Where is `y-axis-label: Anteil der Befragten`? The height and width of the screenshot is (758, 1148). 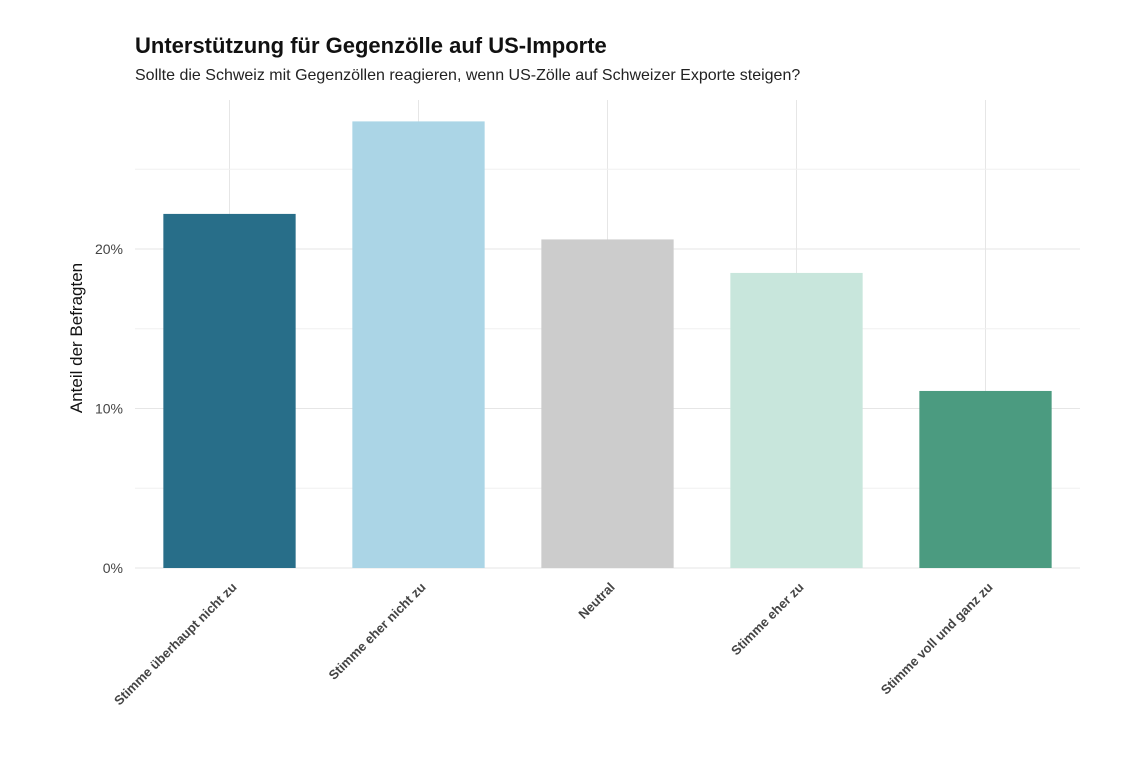
y-axis-label: Anteil der Befragten is located at coordinates (76, 338).